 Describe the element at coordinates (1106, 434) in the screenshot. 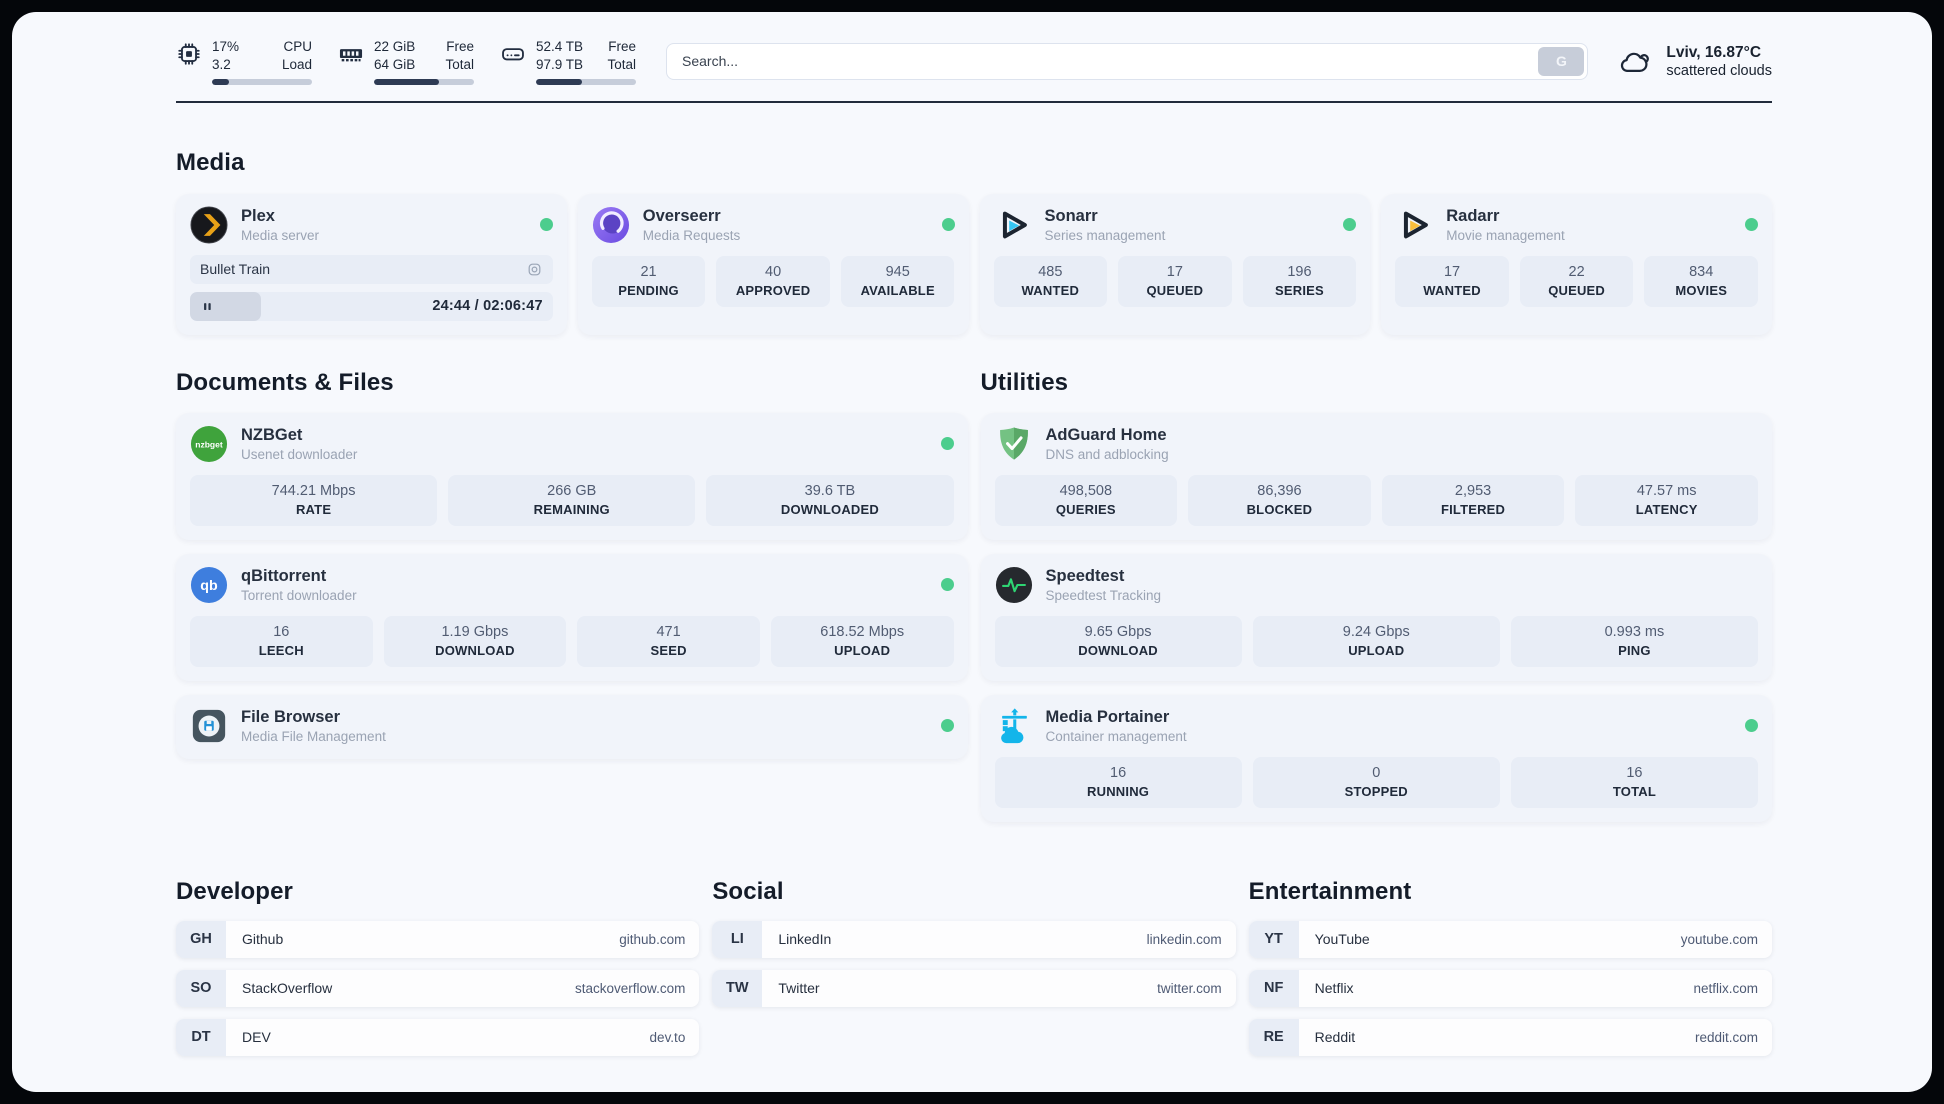

I see `app-name: AdGuard Home` at that location.